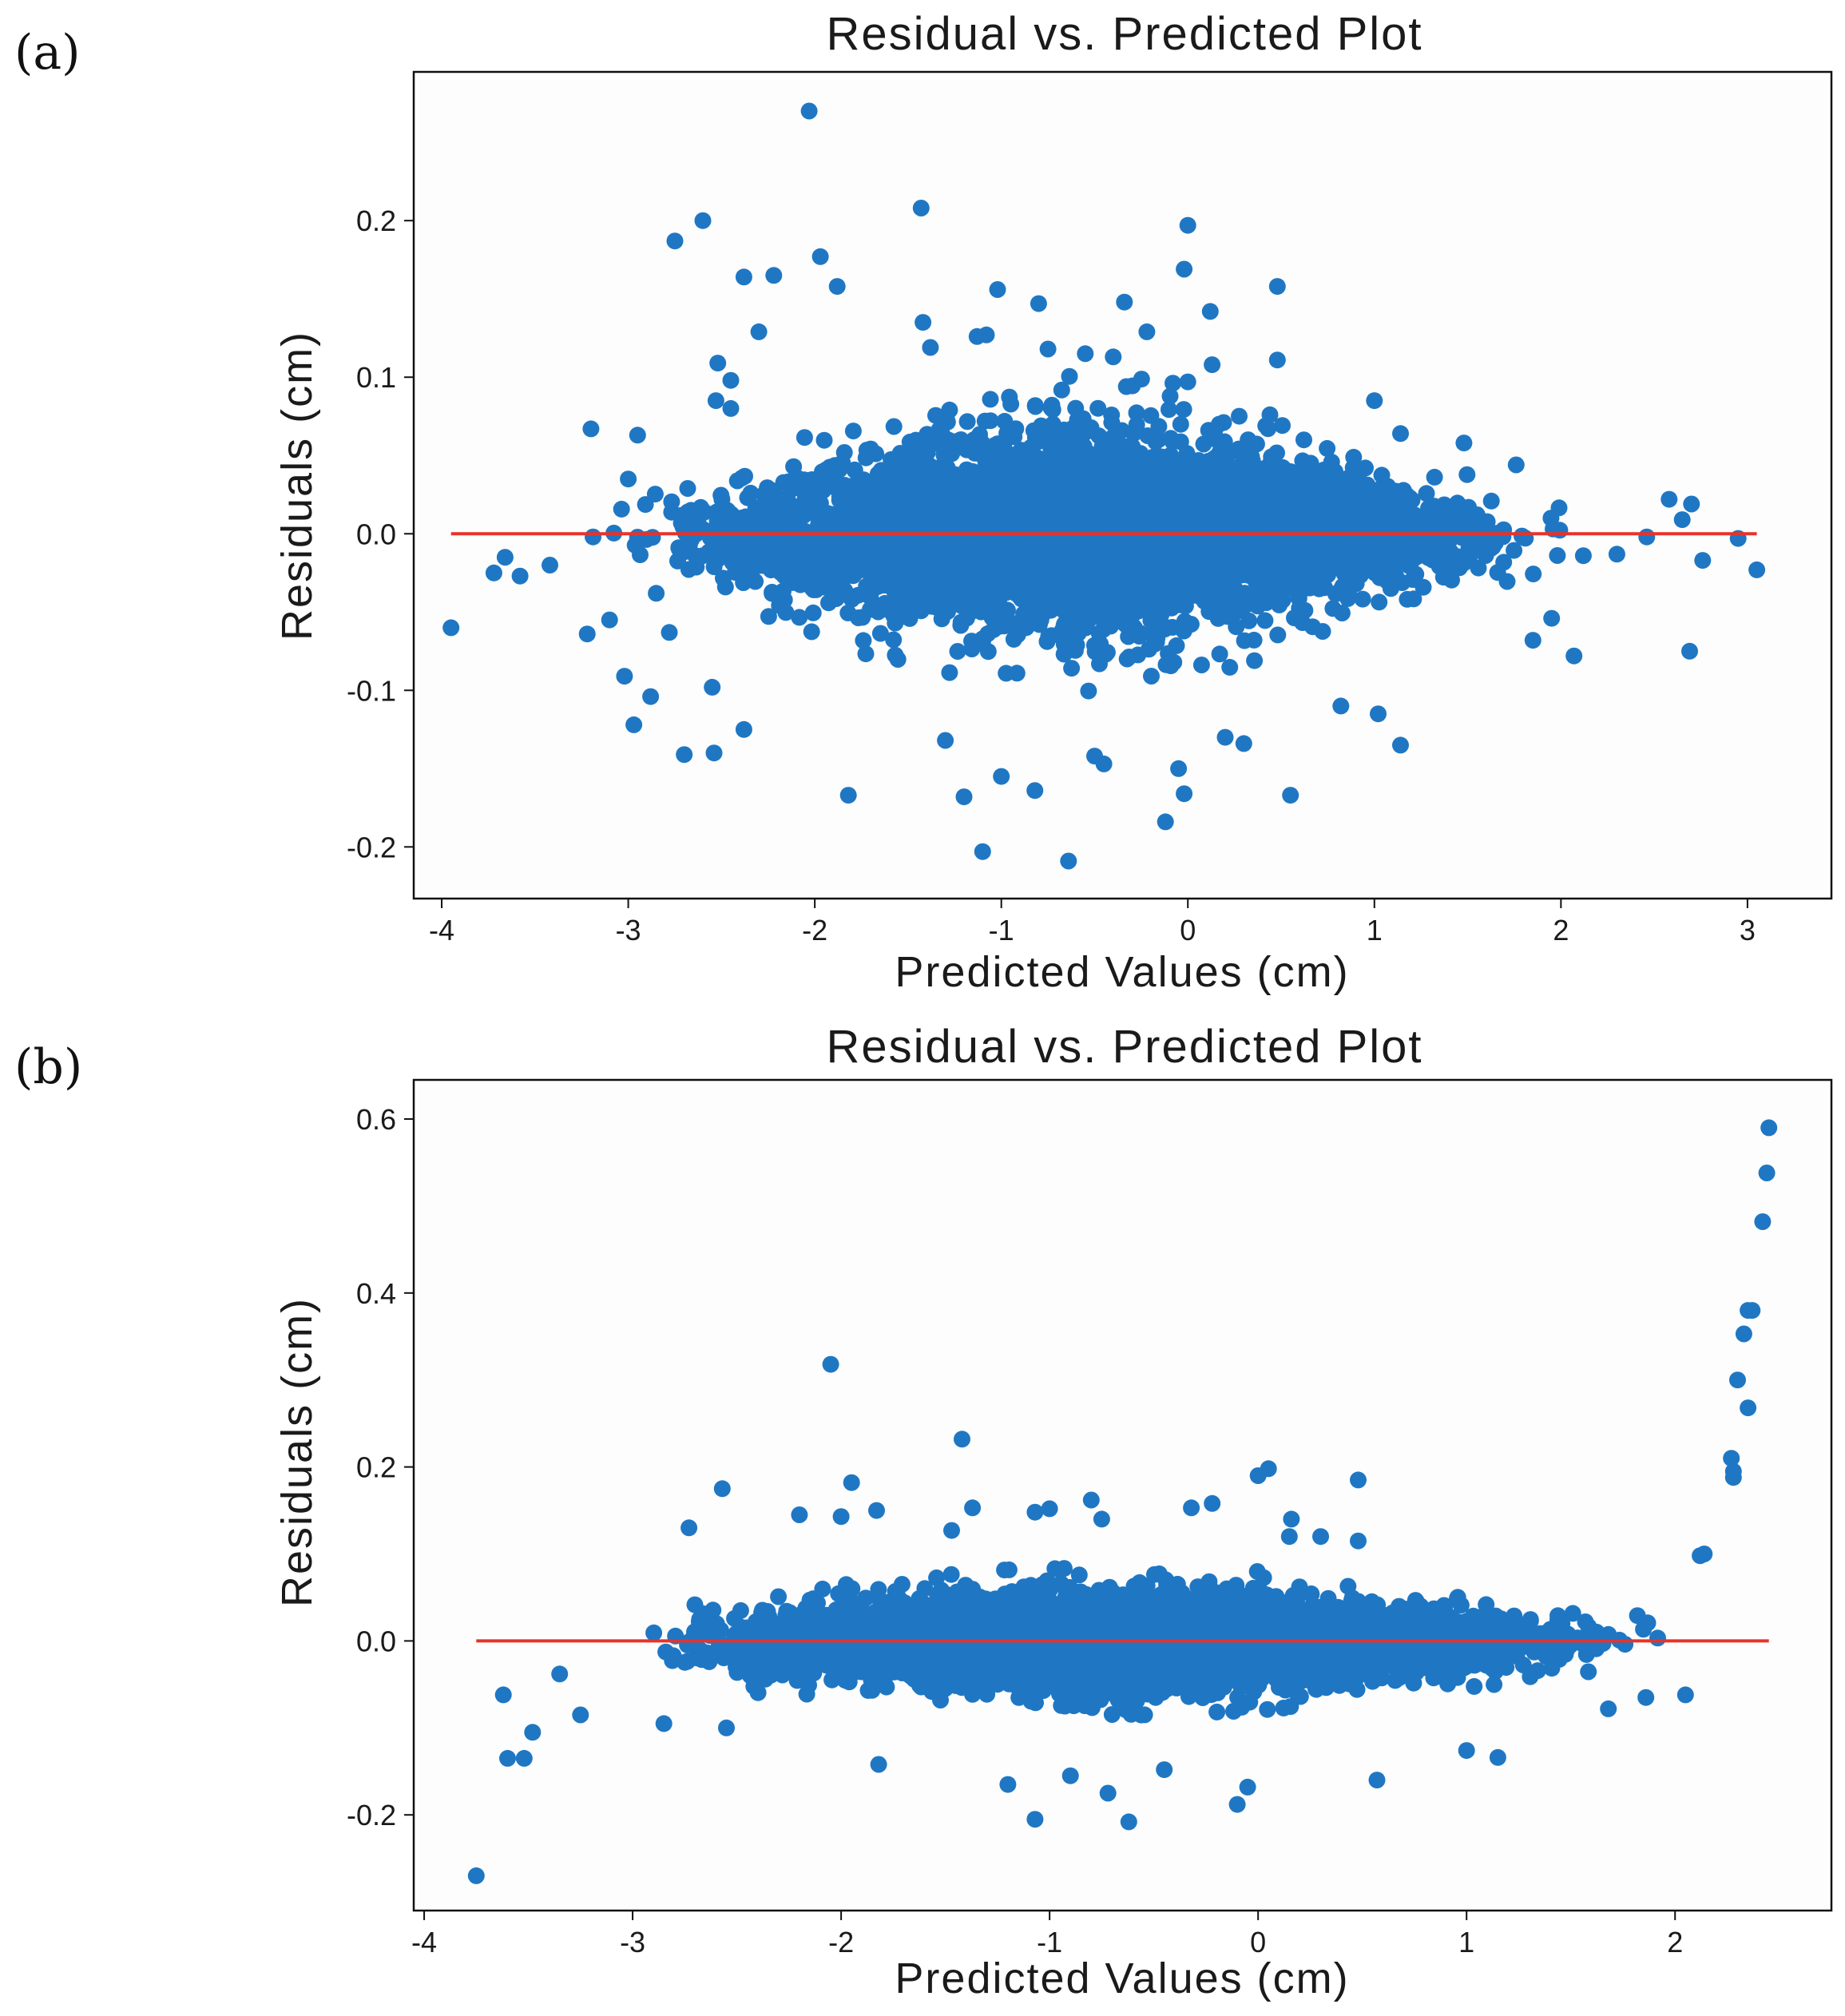 The height and width of the screenshot is (2016, 1845). What do you see at coordinates (376, 377) in the screenshot?
I see `y-tick-label: 0.1` at bounding box center [376, 377].